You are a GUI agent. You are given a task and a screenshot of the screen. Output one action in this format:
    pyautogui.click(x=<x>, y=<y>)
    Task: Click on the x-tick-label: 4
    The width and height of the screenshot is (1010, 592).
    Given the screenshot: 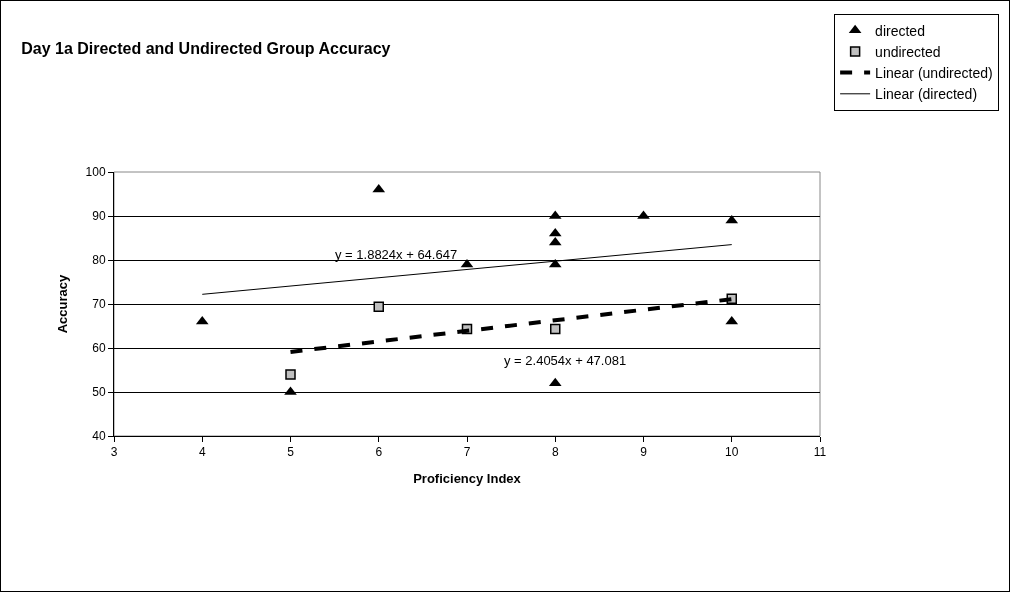 What is the action you would take?
    pyautogui.click(x=202, y=452)
    